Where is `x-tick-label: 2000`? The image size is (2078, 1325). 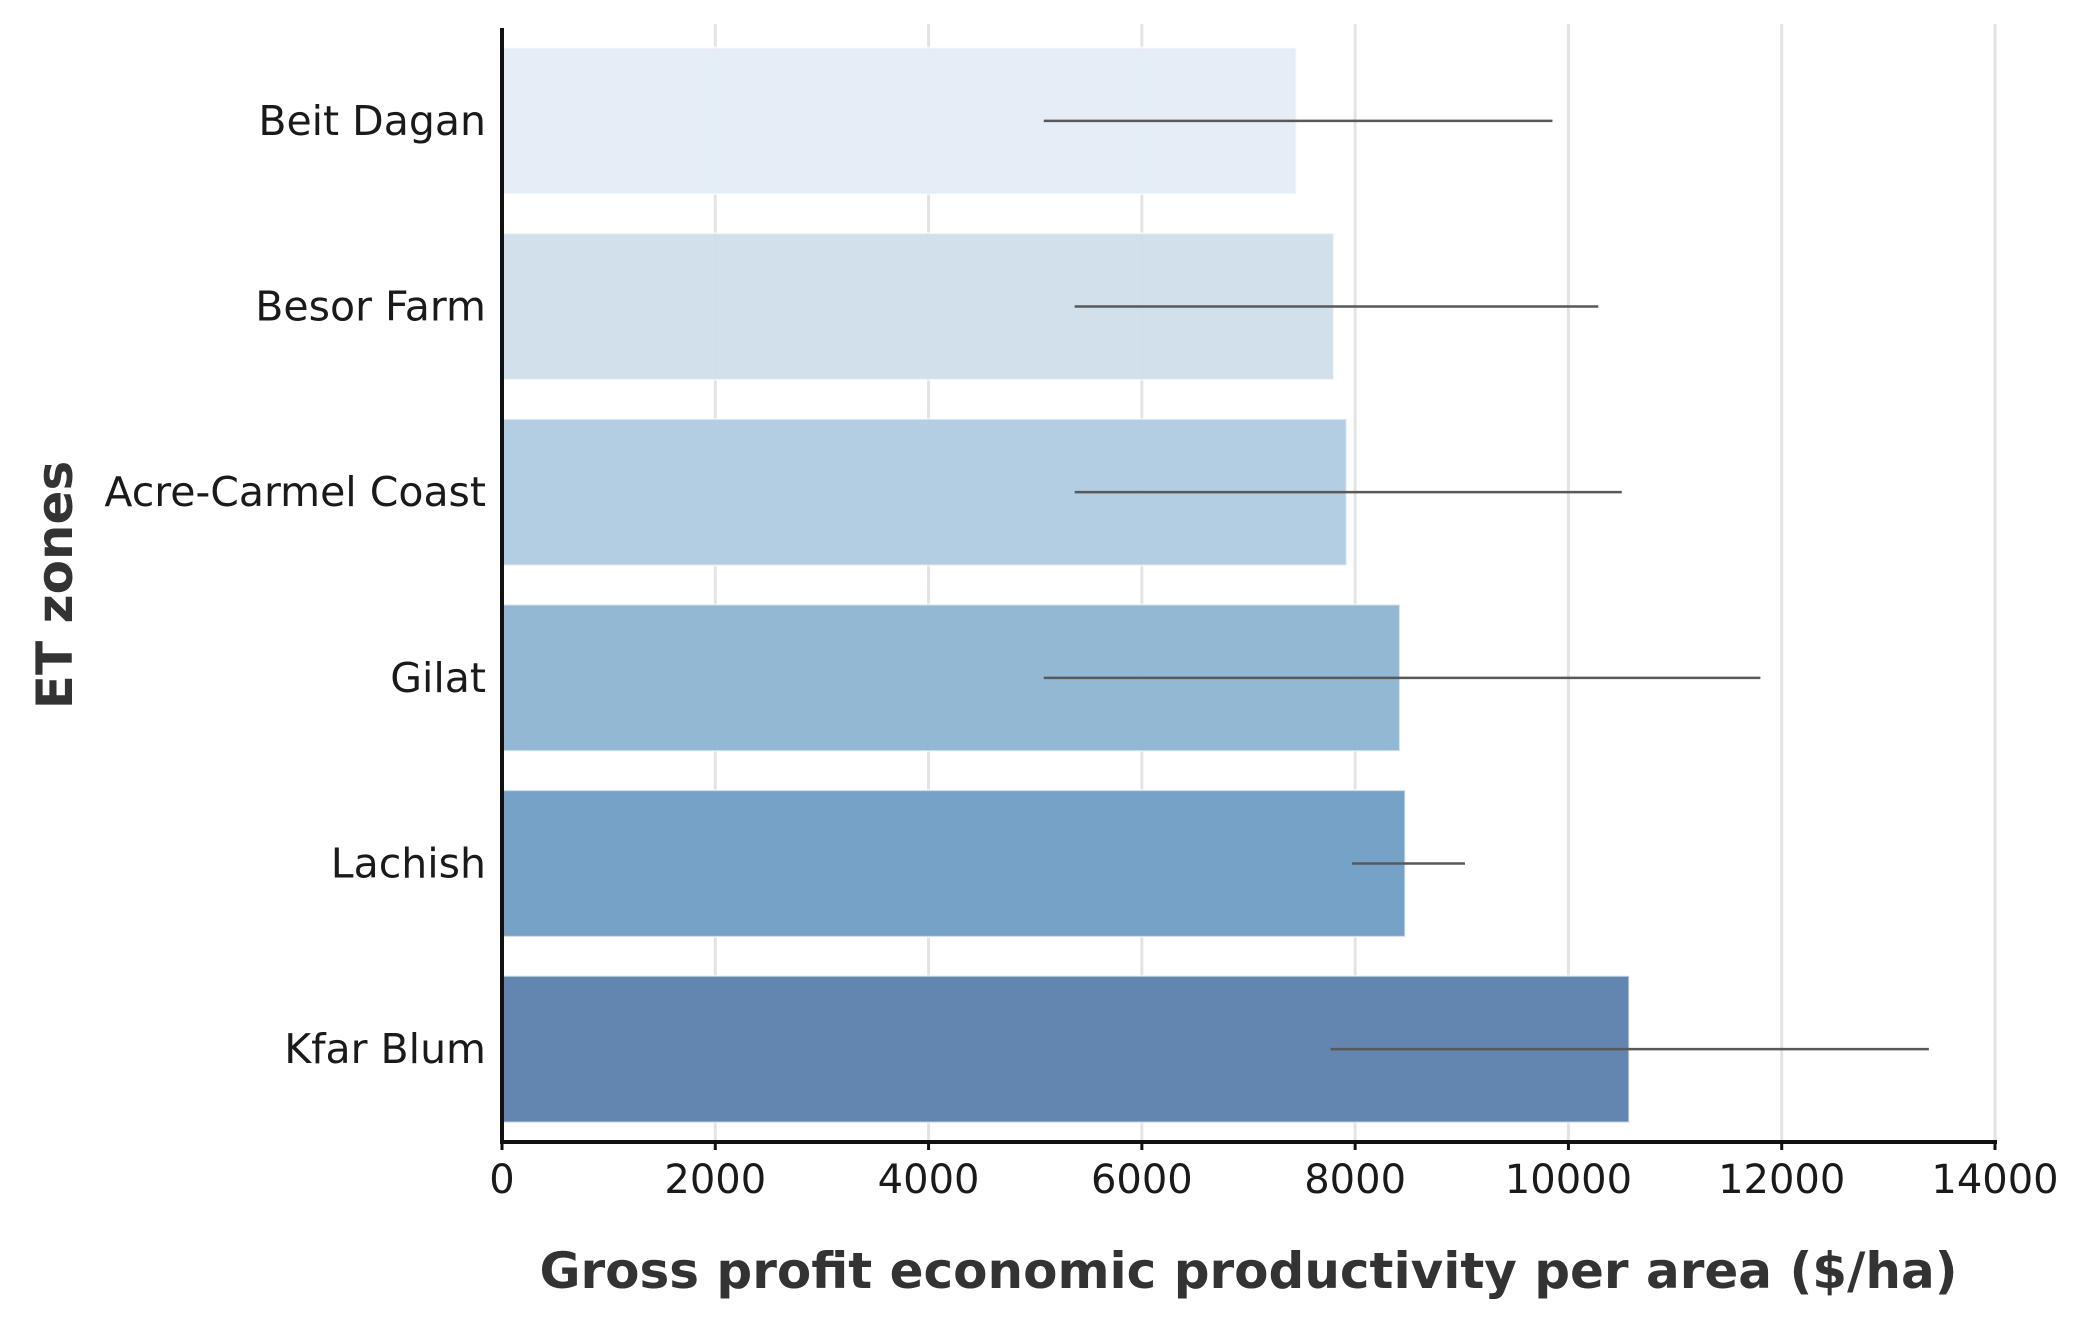 x-tick-label: 2000 is located at coordinates (715, 1180).